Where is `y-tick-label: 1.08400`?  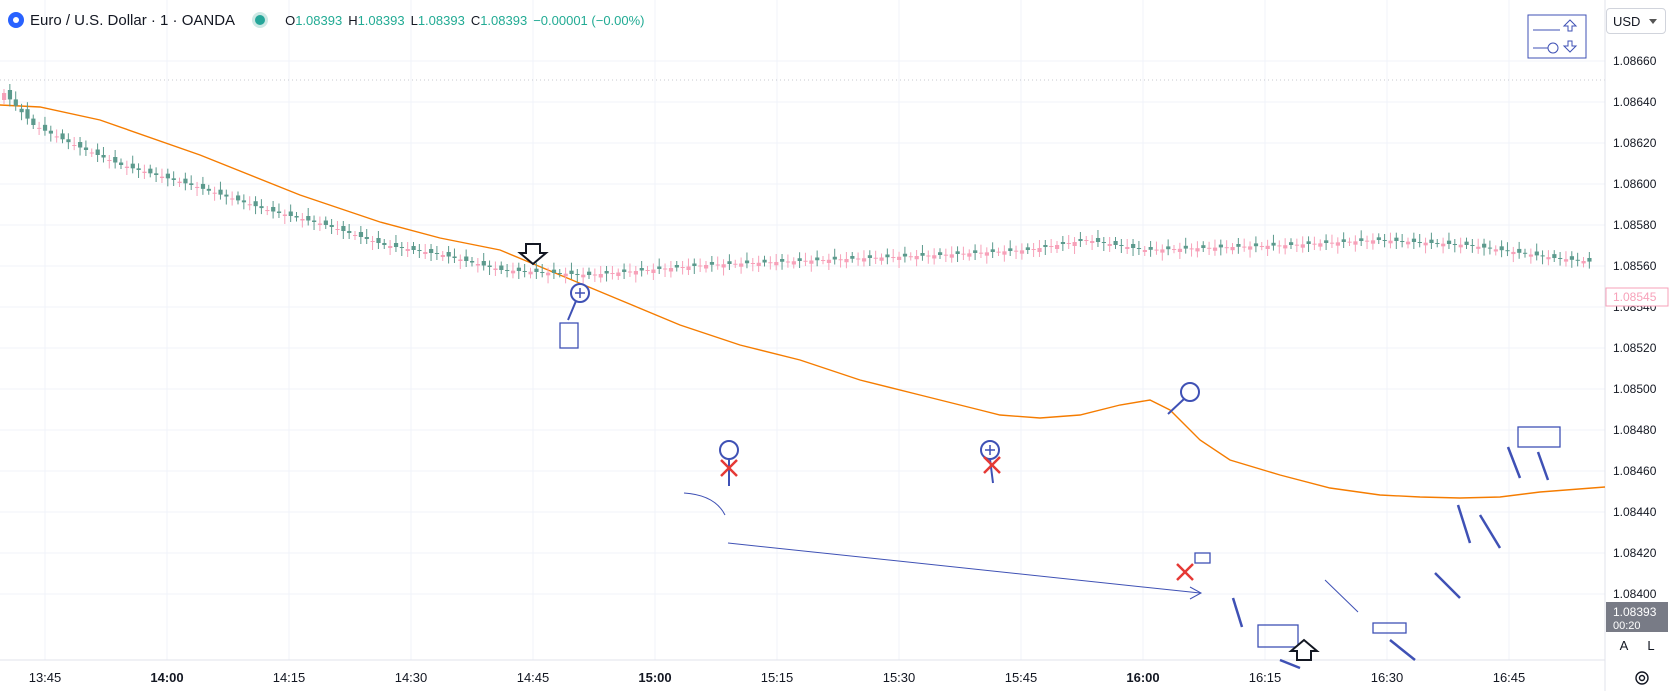
y-tick-label: 1.08400 is located at coordinates (1635, 594).